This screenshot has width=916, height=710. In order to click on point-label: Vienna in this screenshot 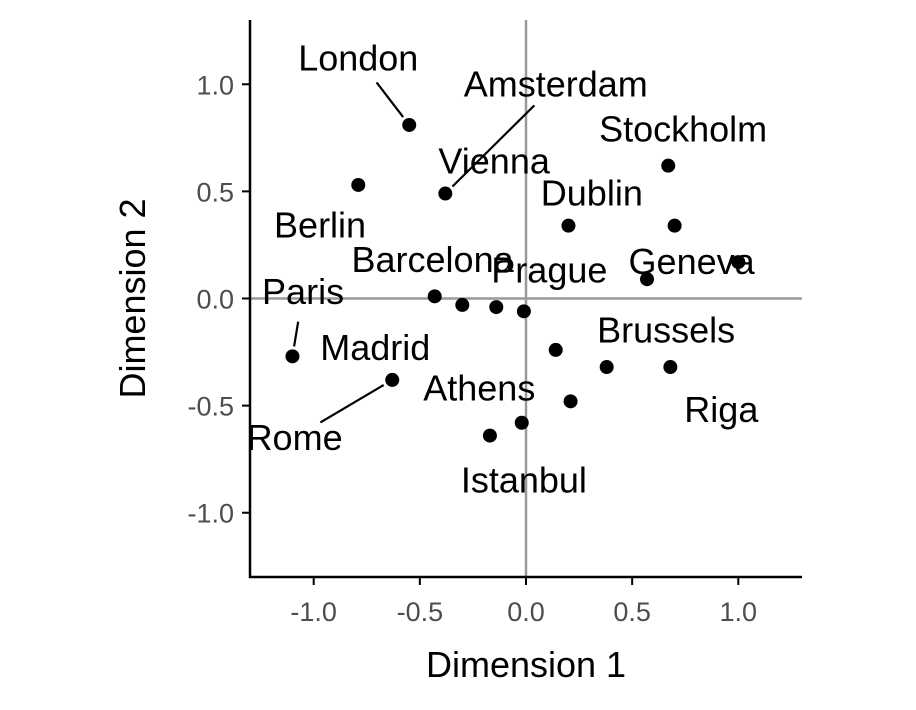, I will do `click(494, 160)`.